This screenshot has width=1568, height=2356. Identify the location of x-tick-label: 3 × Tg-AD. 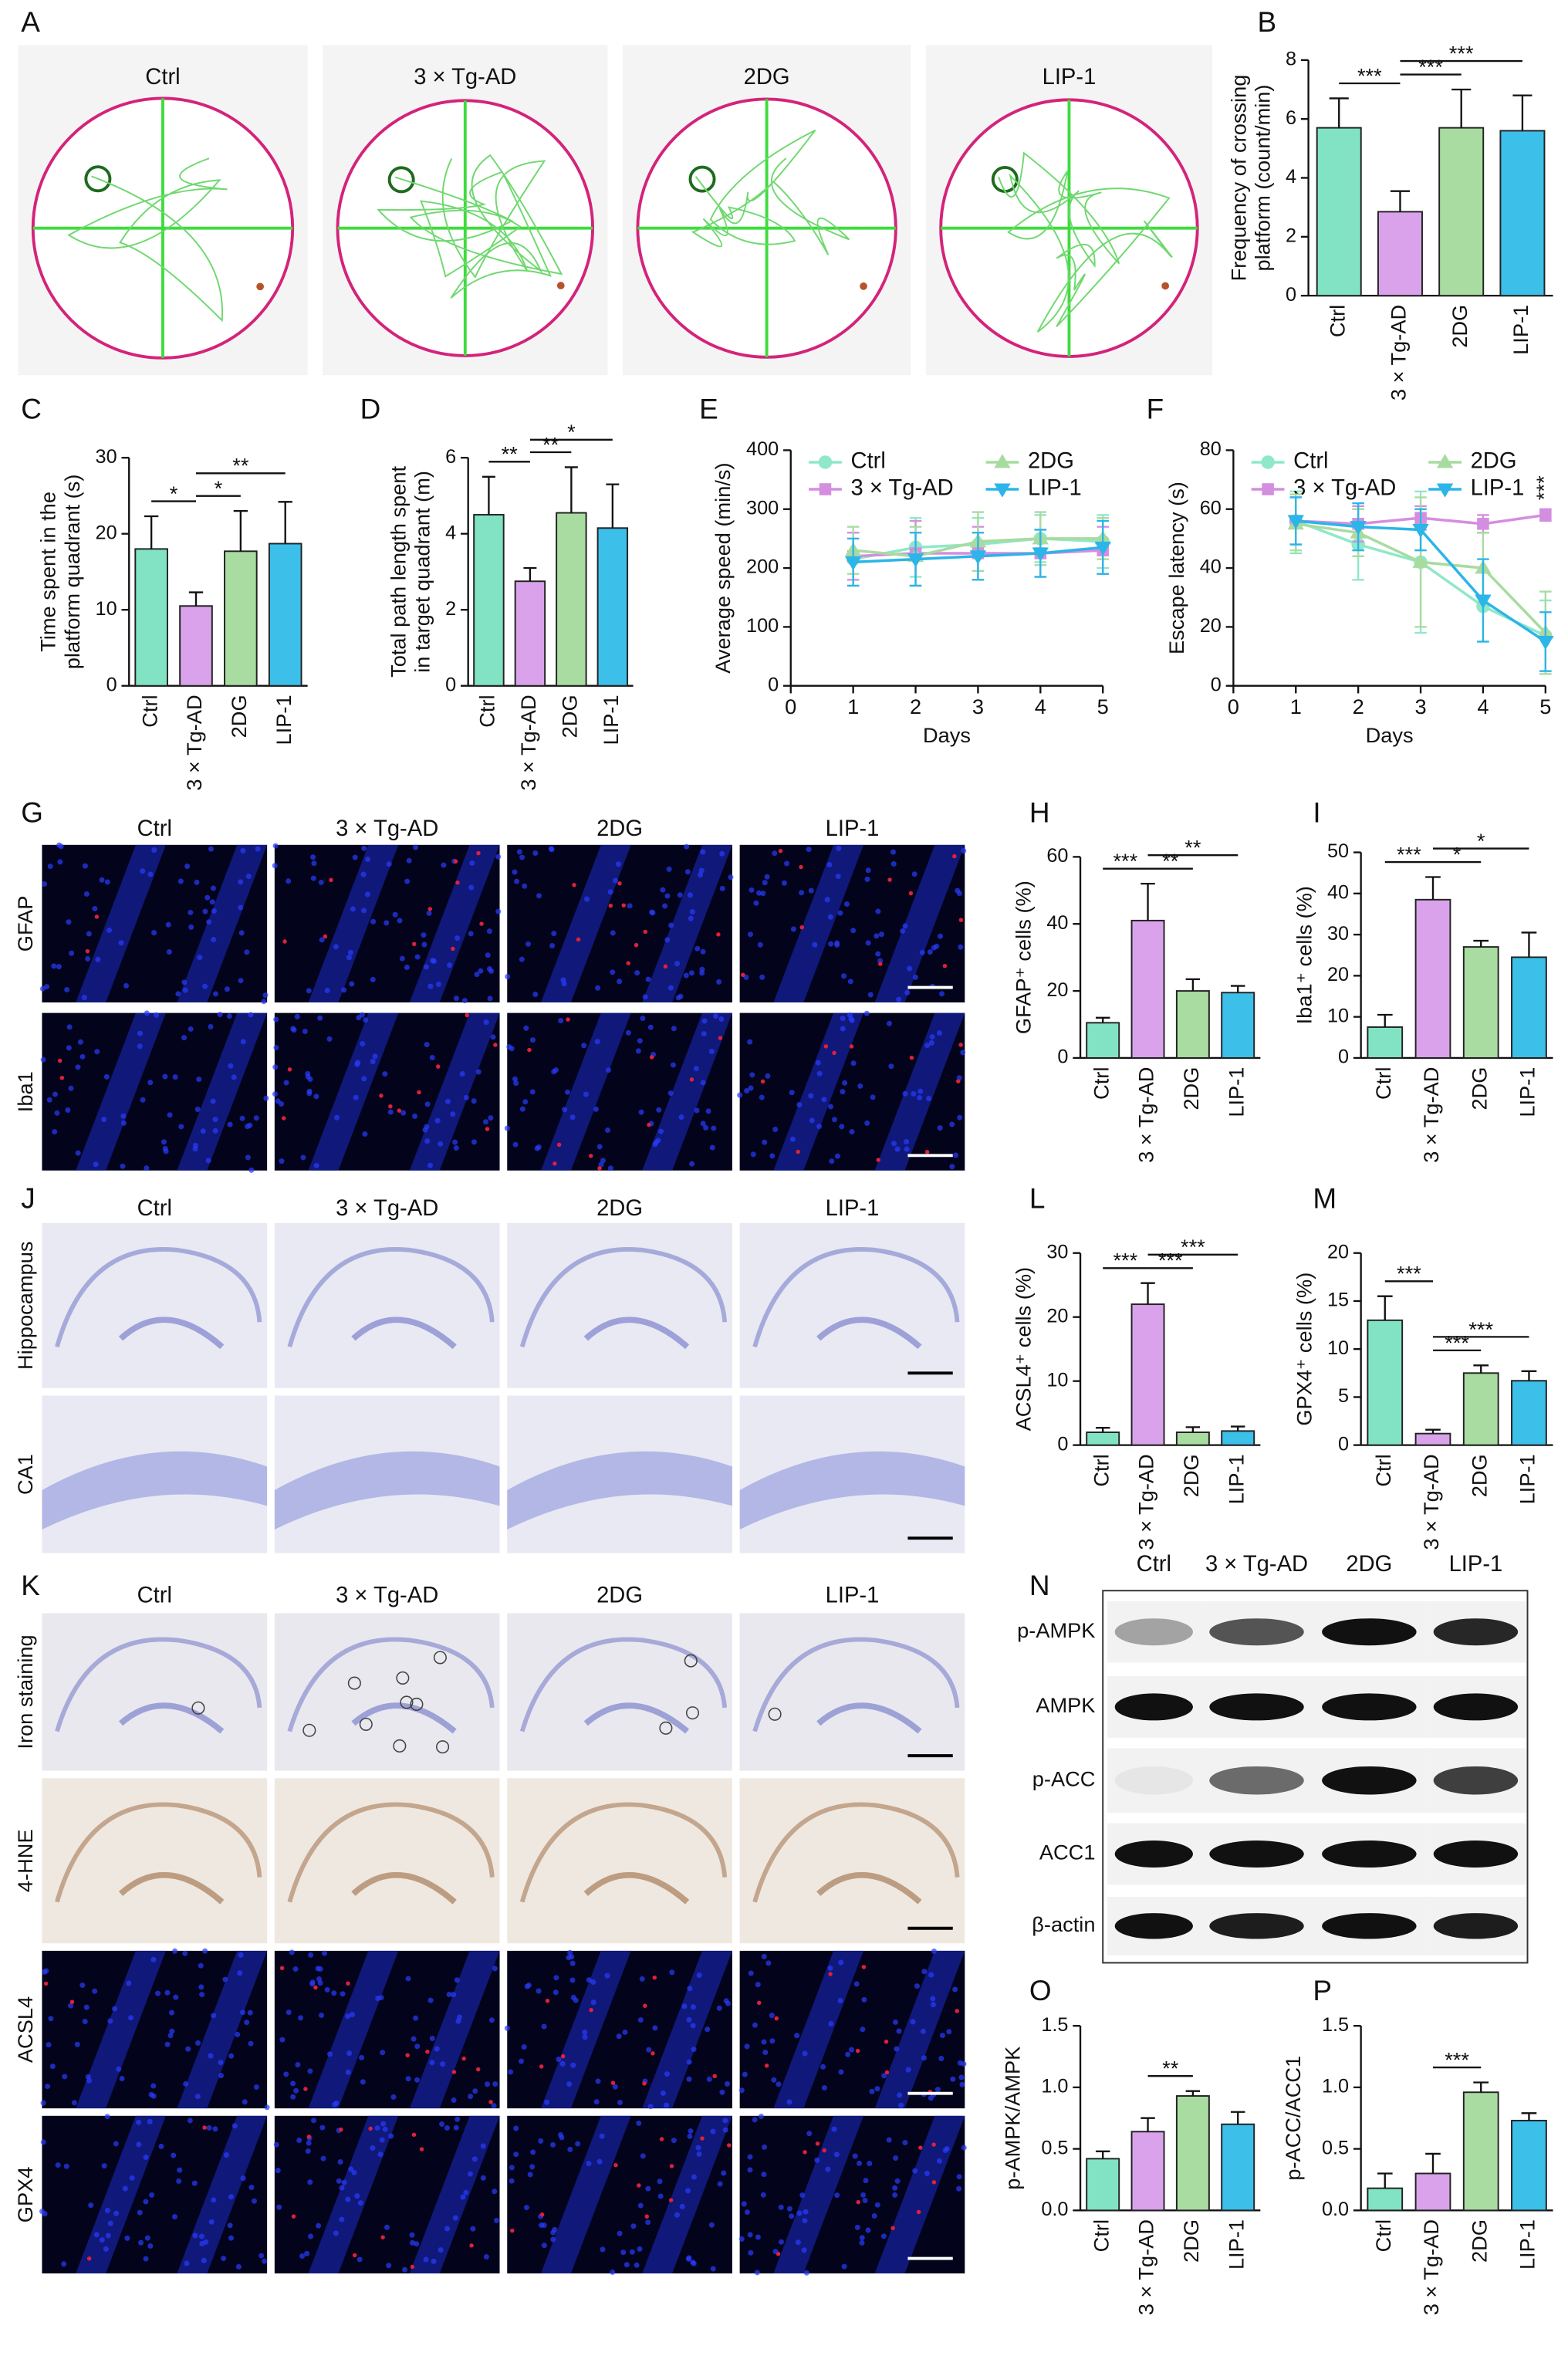
(1146, 1115).